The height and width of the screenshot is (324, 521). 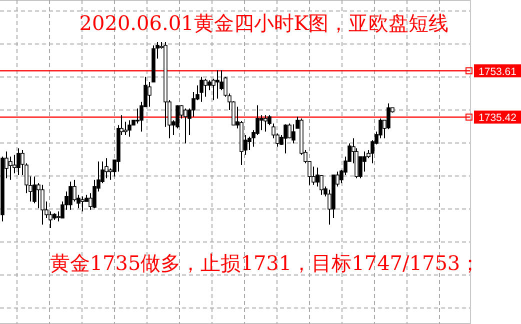 I want to click on y-tick-label: 1735.42, so click(x=497, y=118).